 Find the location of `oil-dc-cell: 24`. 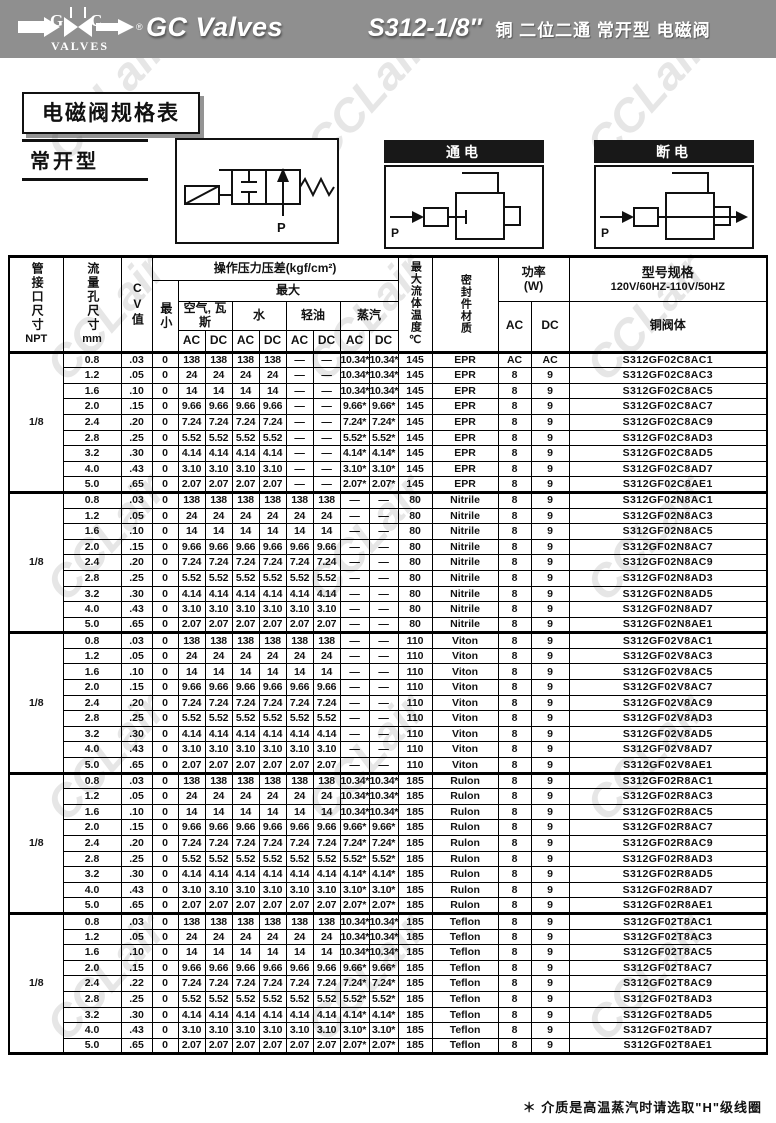

oil-dc-cell: 24 is located at coordinates (326, 796).